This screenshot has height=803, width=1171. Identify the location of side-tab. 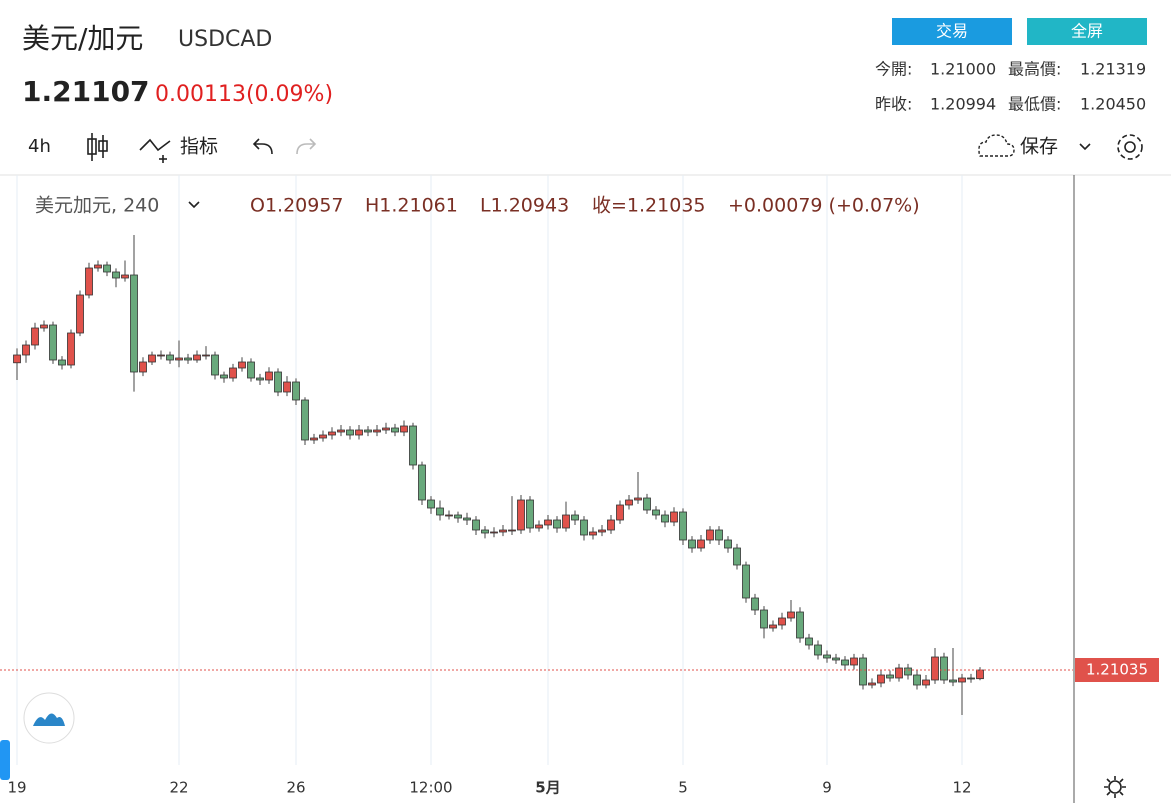
(5, 760).